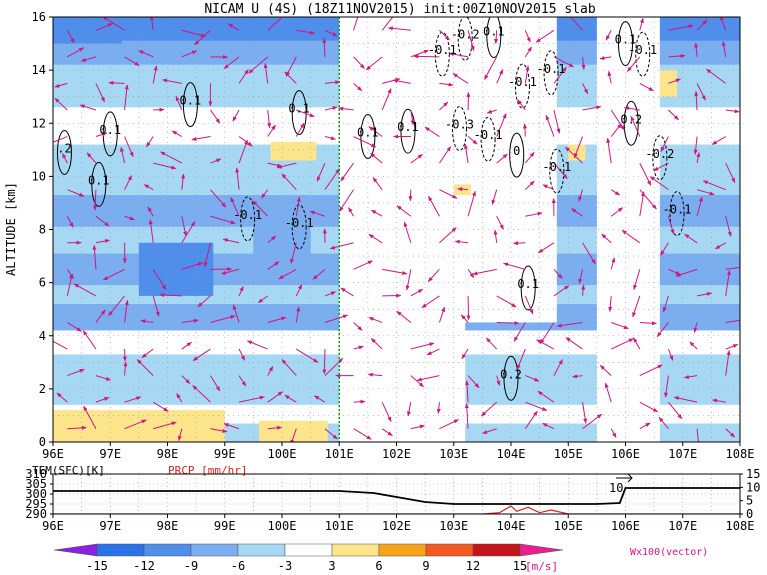 The image size is (767, 575). What do you see at coordinates (453, 526) in the screenshot?
I see `surface-x-tick-label: 103E` at bounding box center [453, 526].